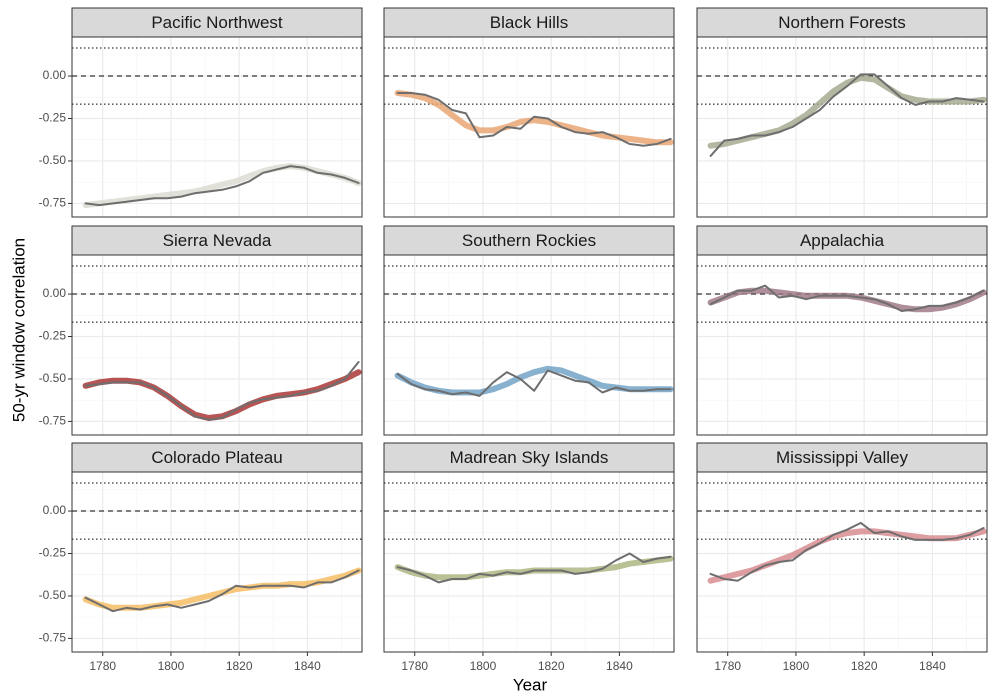  Describe the element at coordinates (18, 330) in the screenshot. I see `y-axis-title: 50-yr window correlation` at that location.